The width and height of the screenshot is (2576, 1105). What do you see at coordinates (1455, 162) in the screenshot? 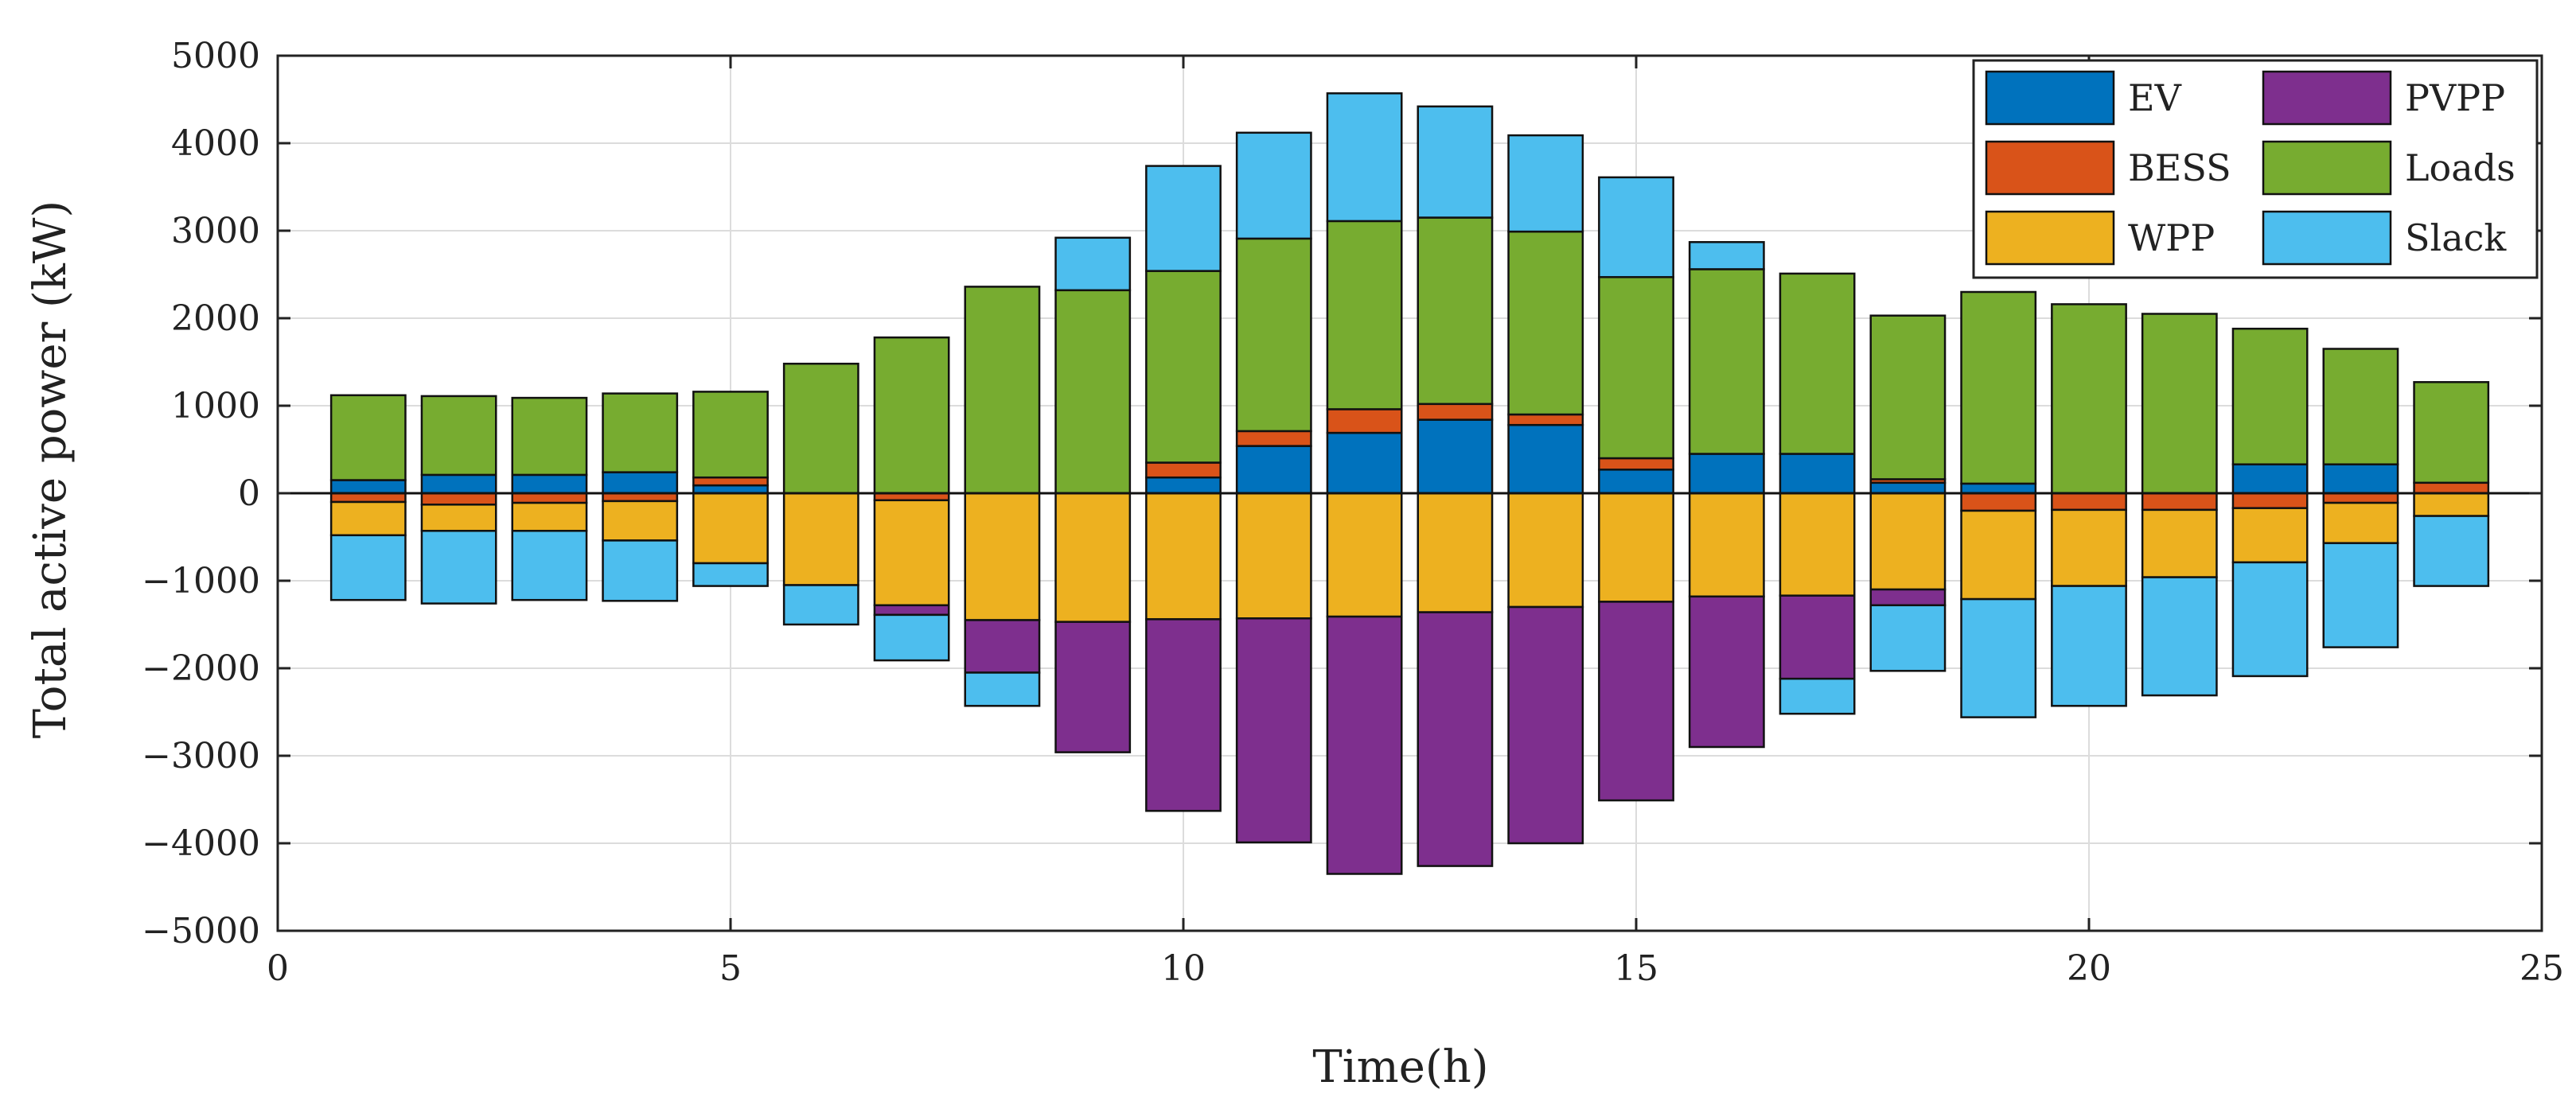
I see `bar-slack-h13` at bounding box center [1455, 162].